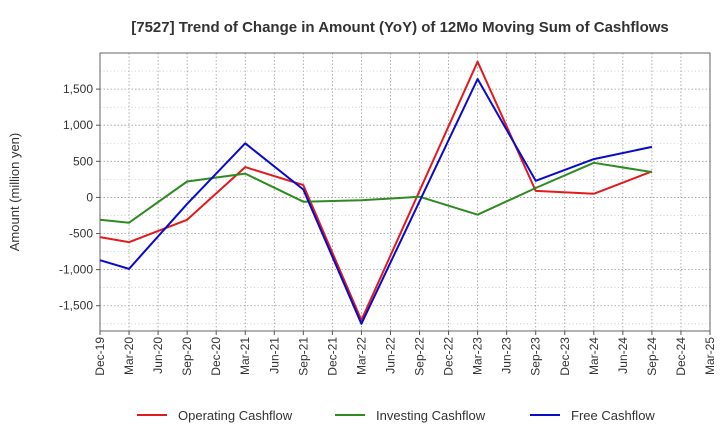 This screenshot has width=720, height=440. I want to click on x-tick-label: Mar-21, so click(245, 356).